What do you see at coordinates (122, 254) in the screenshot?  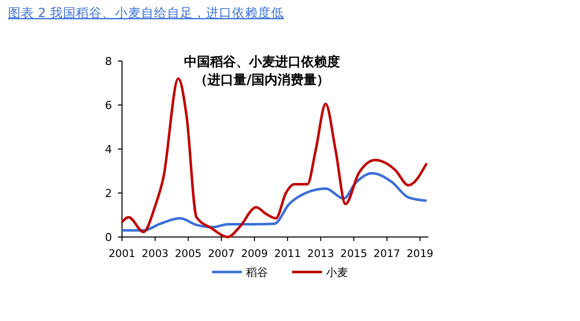 I see `x-tick-label: 2001` at bounding box center [122, 254].